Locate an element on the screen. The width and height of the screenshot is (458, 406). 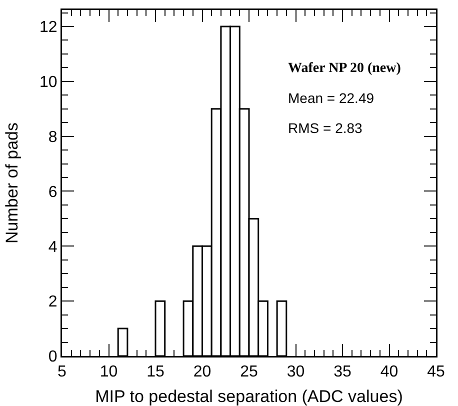
annotation: Mean = 22.49 is located at coordinates (331, 98).